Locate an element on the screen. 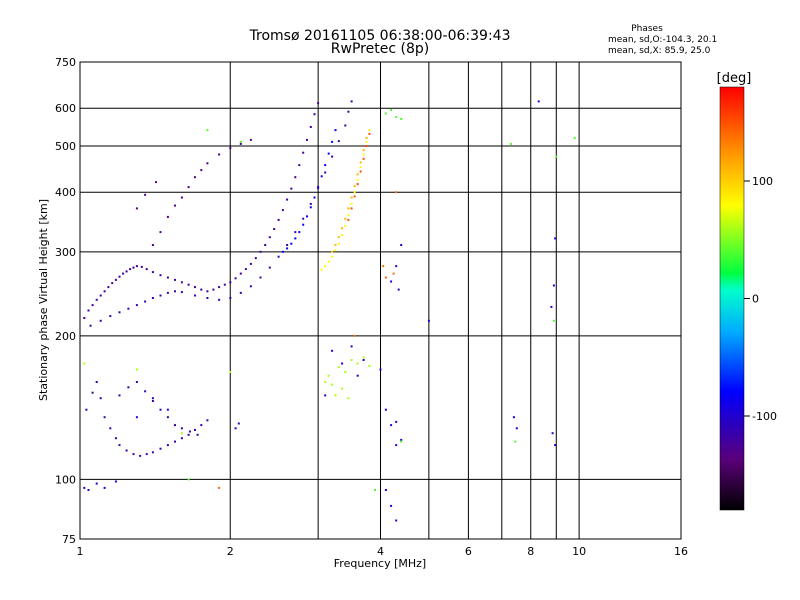 The height and width of the screenshot is (600, 800). y-axis-ticks: 75 100 200 300 400 500 600 750 is located at coordinates (65, 301).